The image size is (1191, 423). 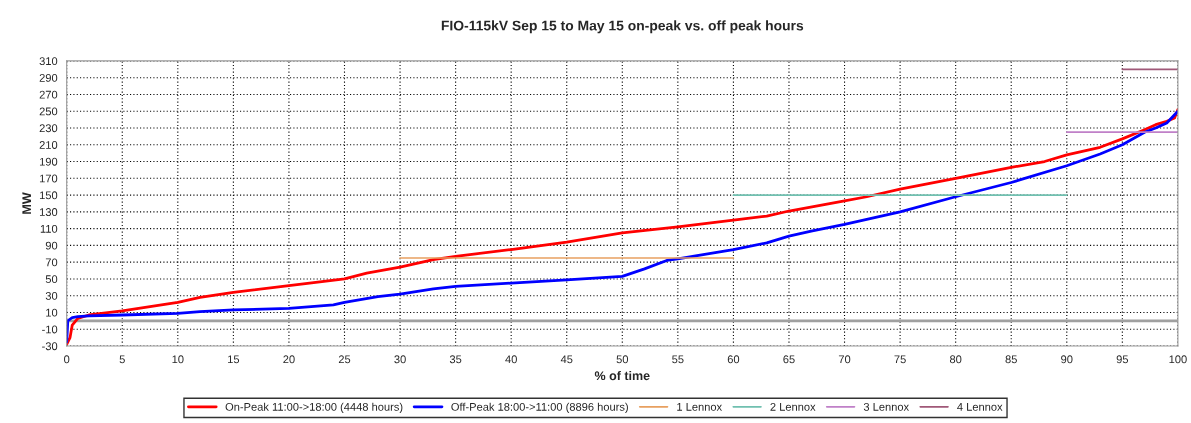 I want to click on x-tick-label: 40, so click(x=511, y=359).